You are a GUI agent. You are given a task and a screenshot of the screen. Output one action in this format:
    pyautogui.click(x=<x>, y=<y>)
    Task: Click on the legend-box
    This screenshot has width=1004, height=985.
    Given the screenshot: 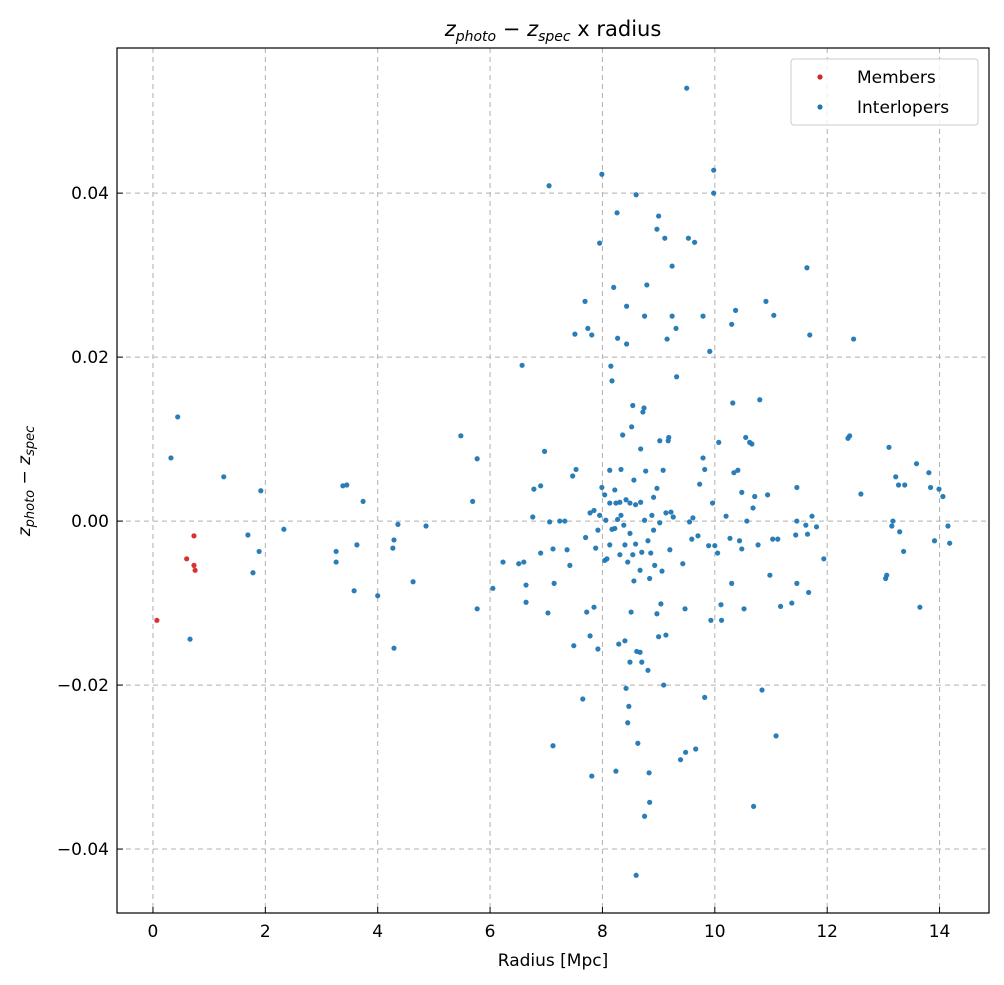 What is the action you would take?
    pyautogui.click(x=884, y=92)
    